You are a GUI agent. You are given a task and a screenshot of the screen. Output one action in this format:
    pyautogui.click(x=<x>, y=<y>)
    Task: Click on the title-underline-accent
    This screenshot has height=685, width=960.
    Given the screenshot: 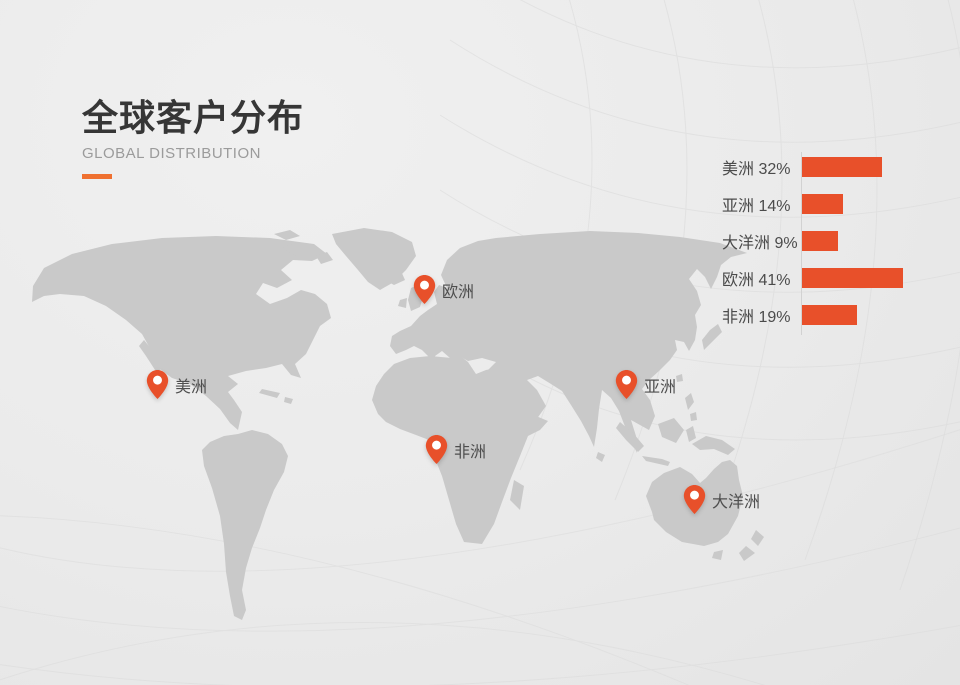 What is the action you would take?
    pyautogui.click(x=97, y=176)
    